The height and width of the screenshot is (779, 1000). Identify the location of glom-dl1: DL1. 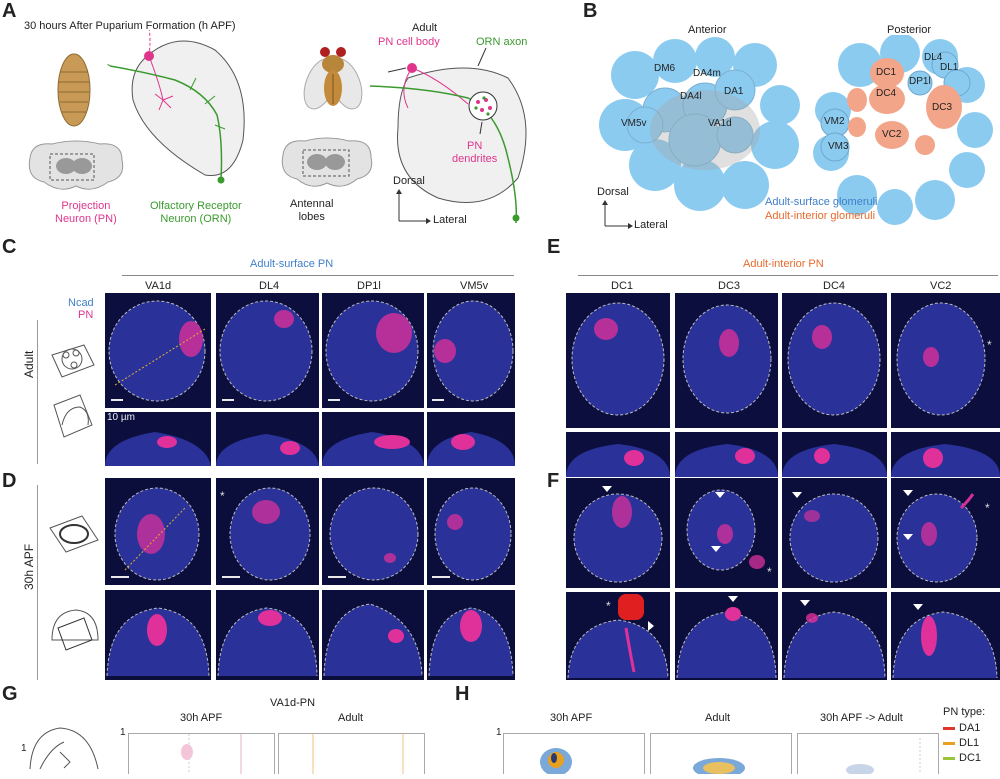
(949, 67).